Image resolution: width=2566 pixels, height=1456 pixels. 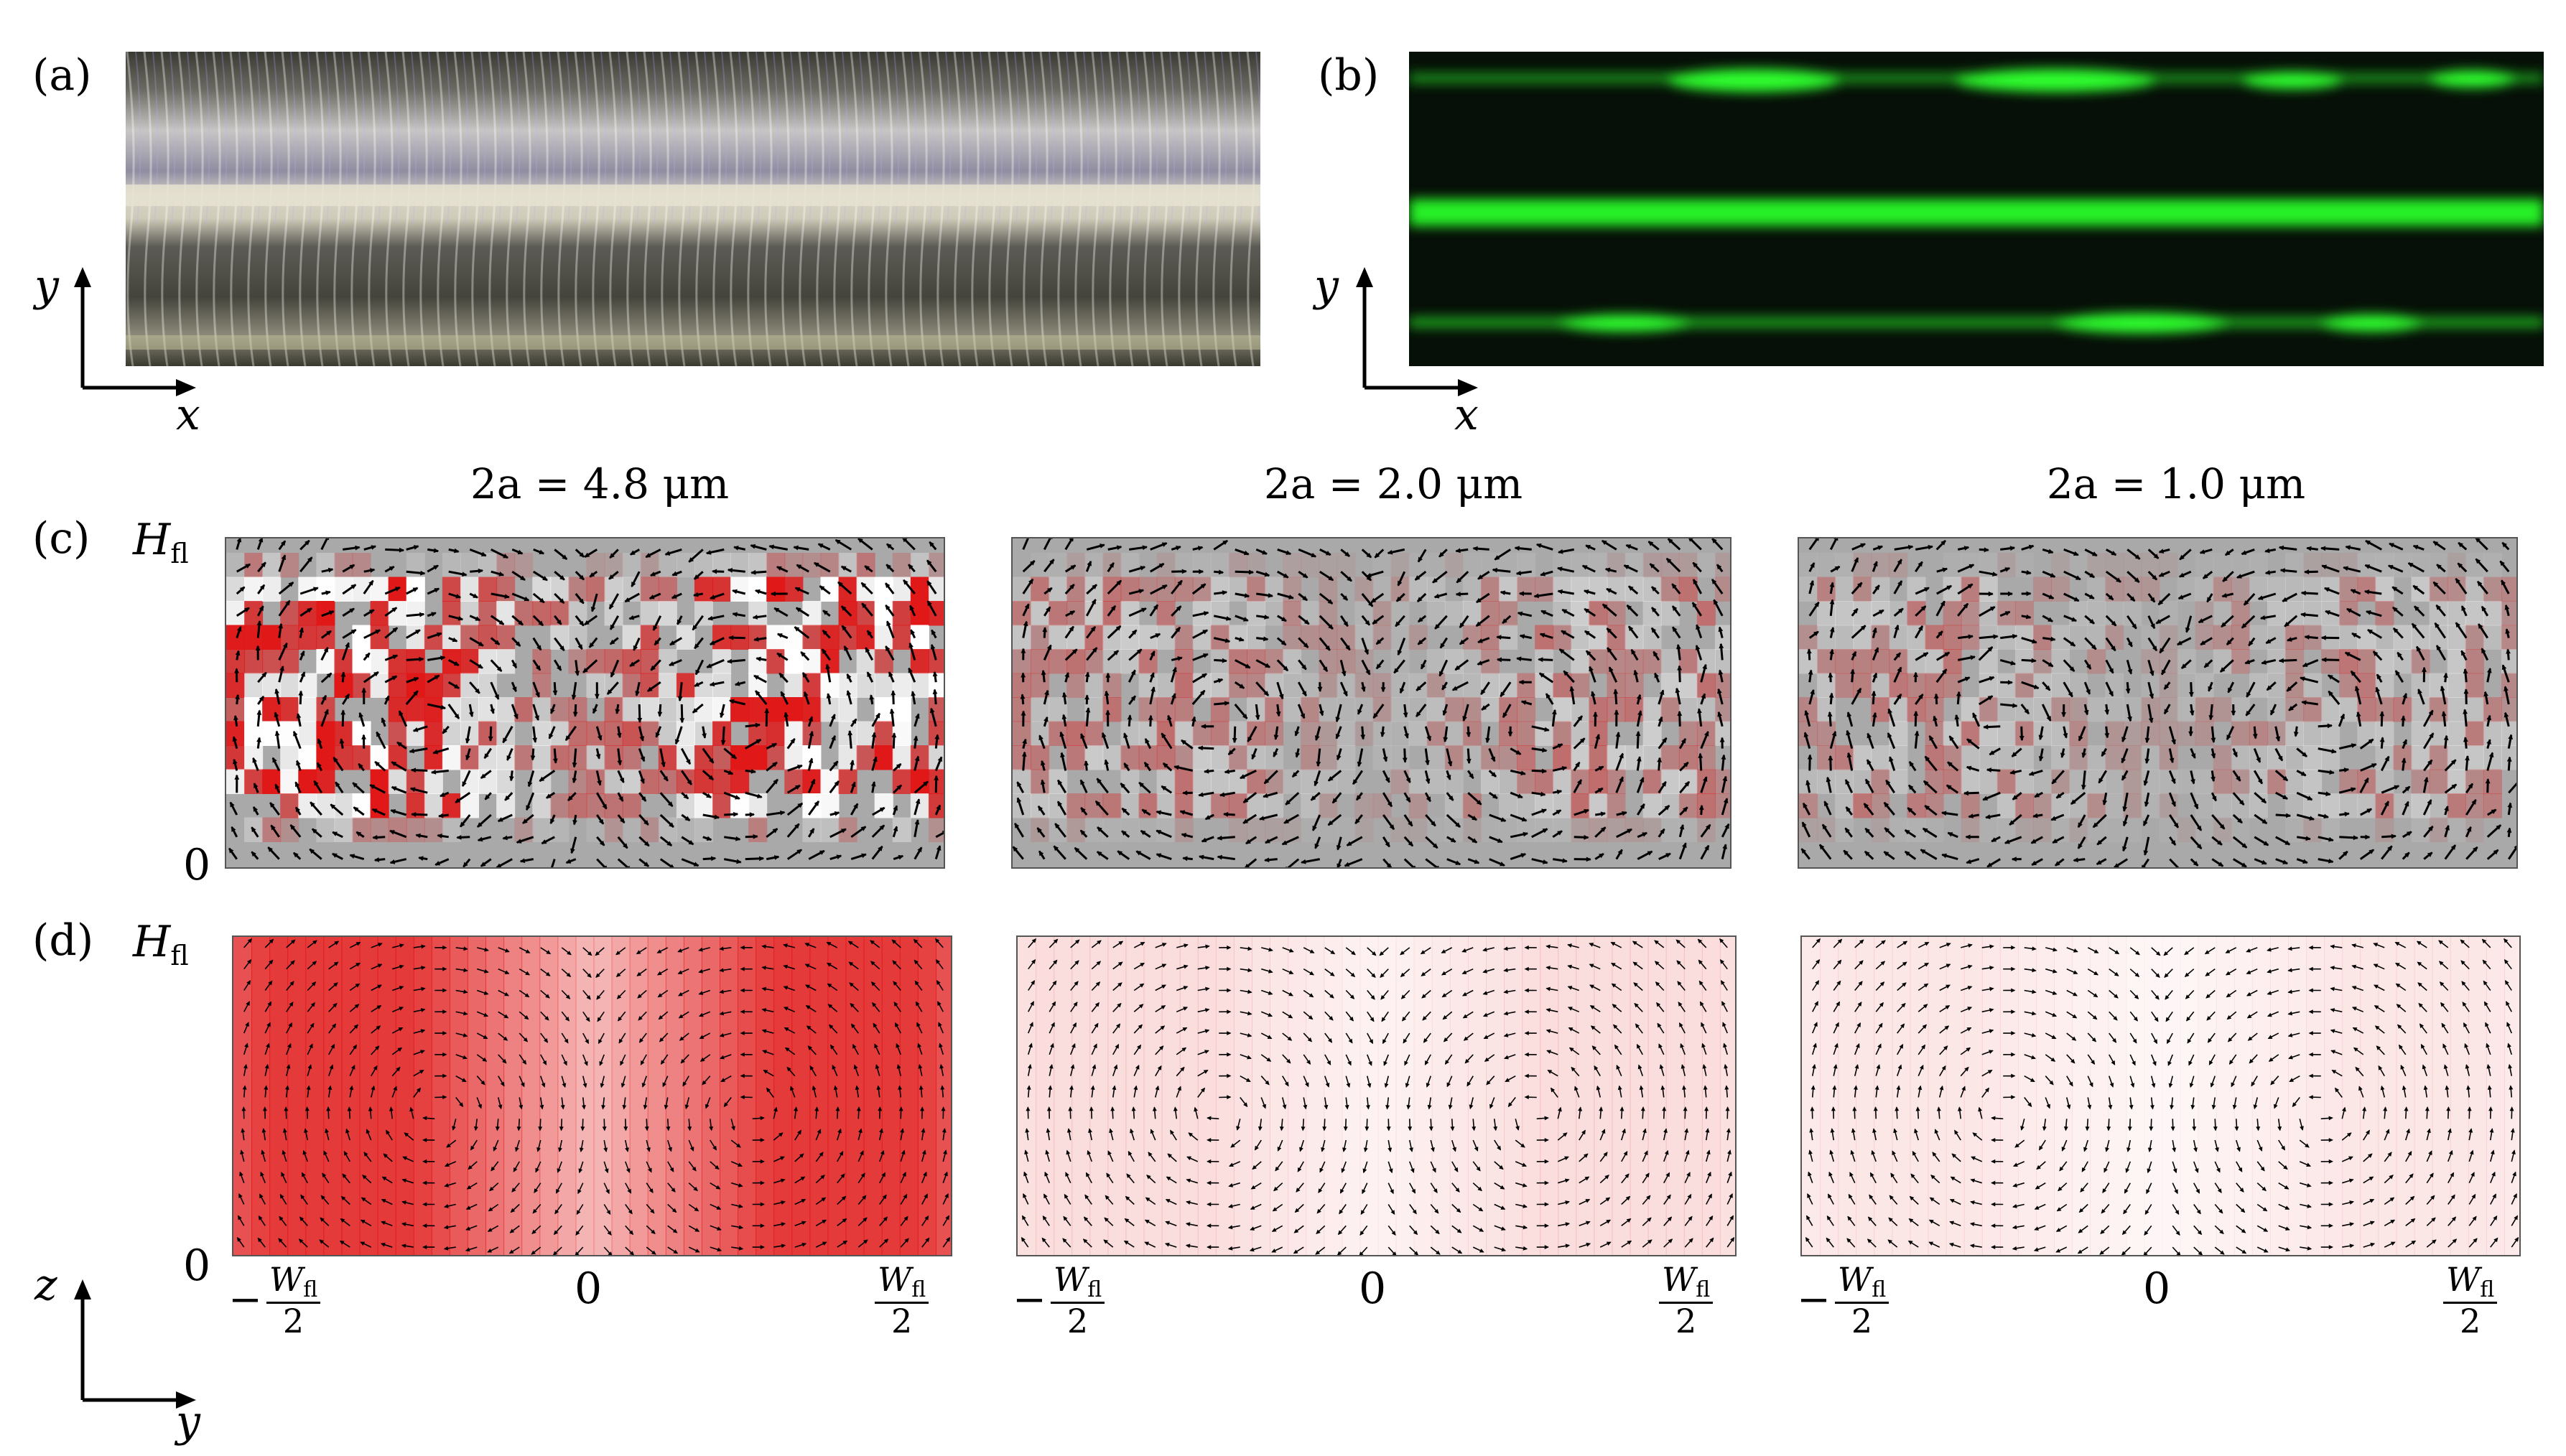 What do you see at coordinates (62, 75) in the screenshot?
I see `panel-label-a: (a)` at bounding box center [62, 75].